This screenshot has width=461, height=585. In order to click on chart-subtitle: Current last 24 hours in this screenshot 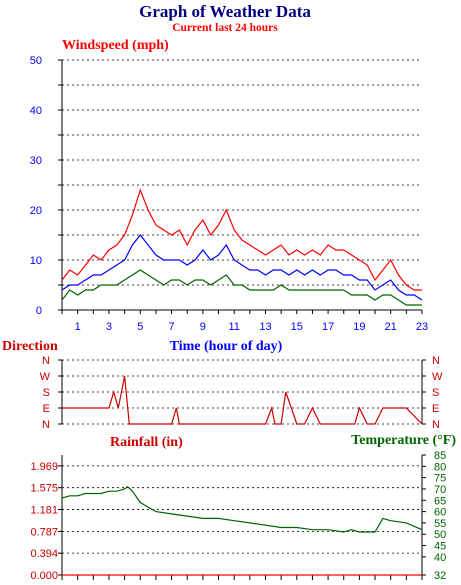, I will do `click(225, 28)`.